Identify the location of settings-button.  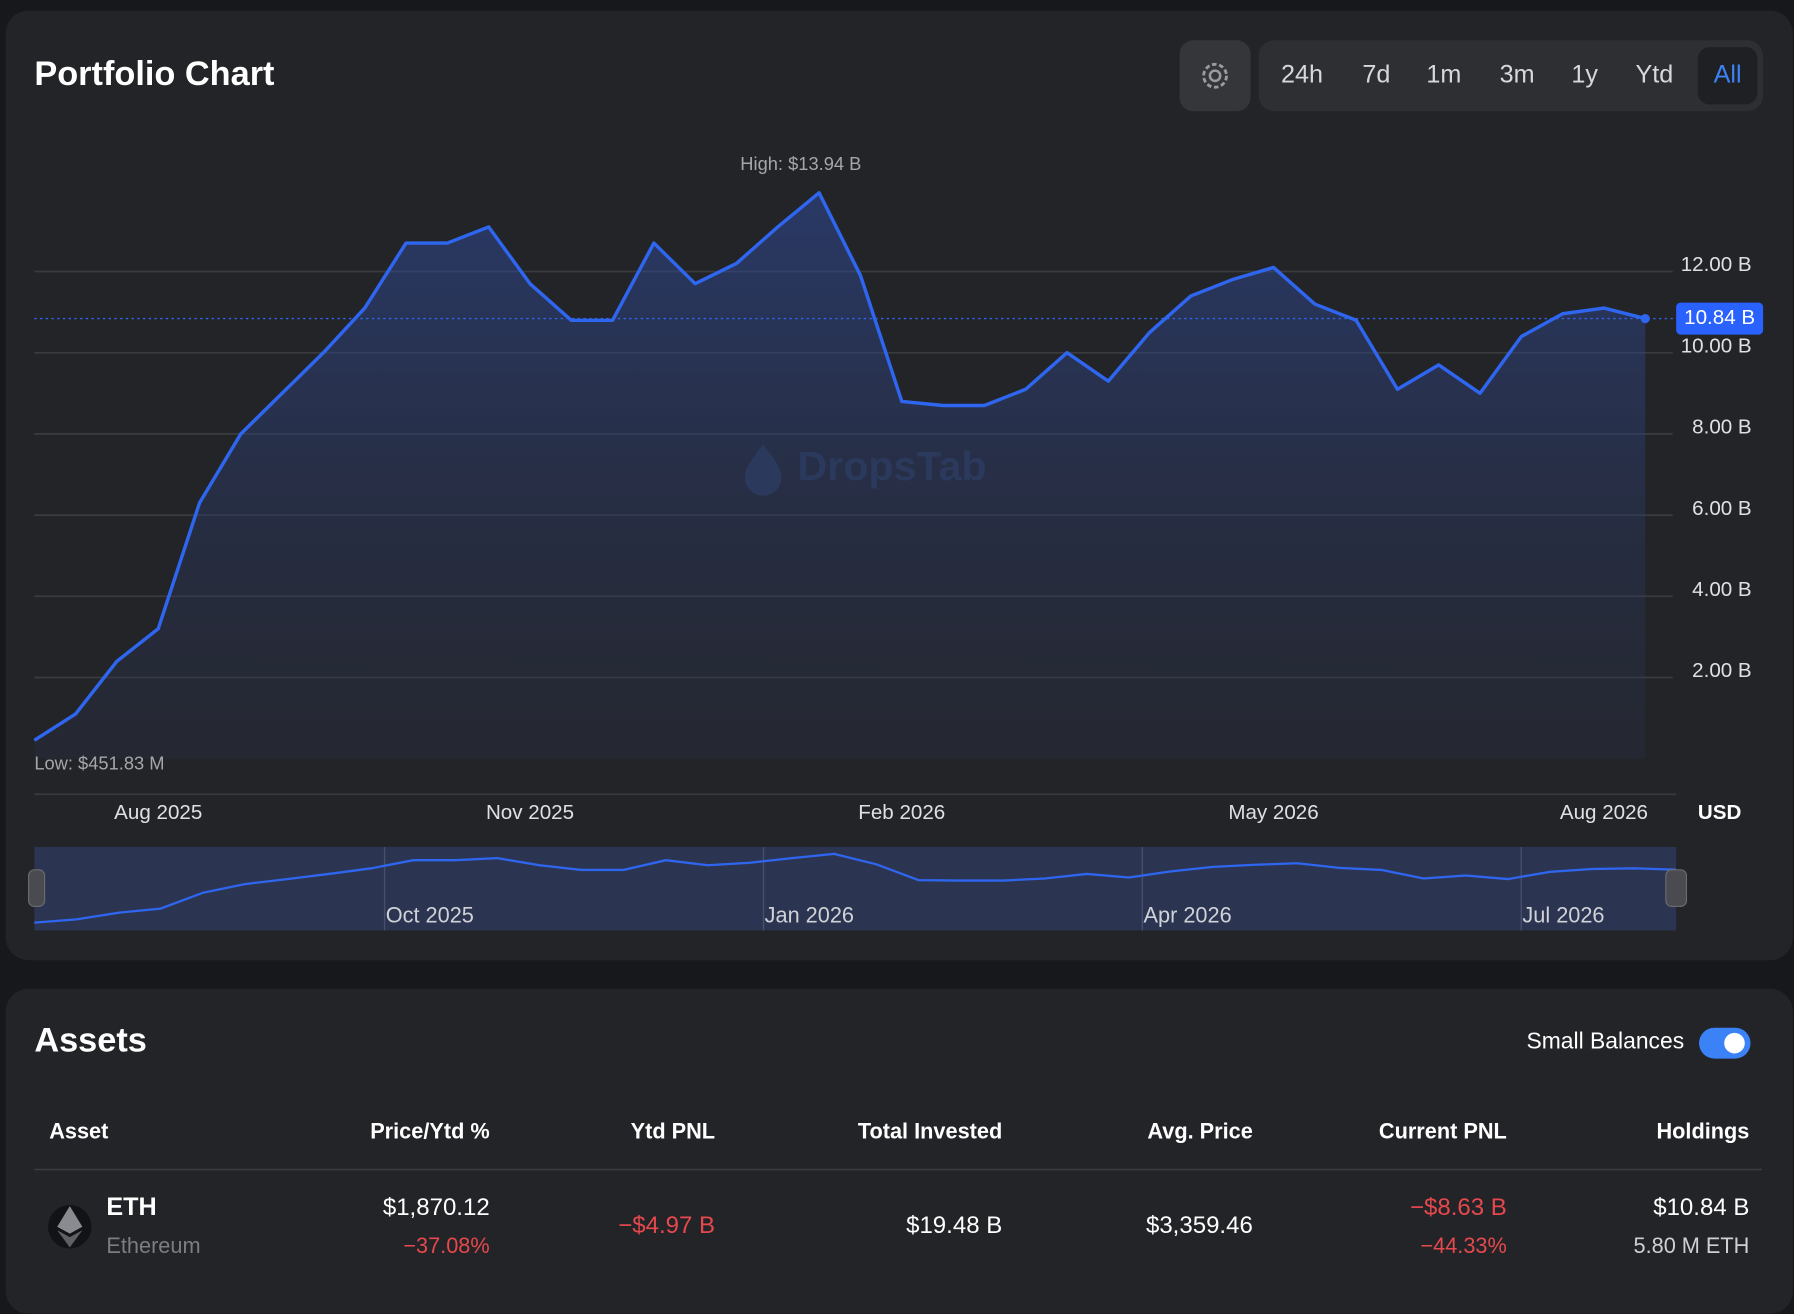
(1215, 76).